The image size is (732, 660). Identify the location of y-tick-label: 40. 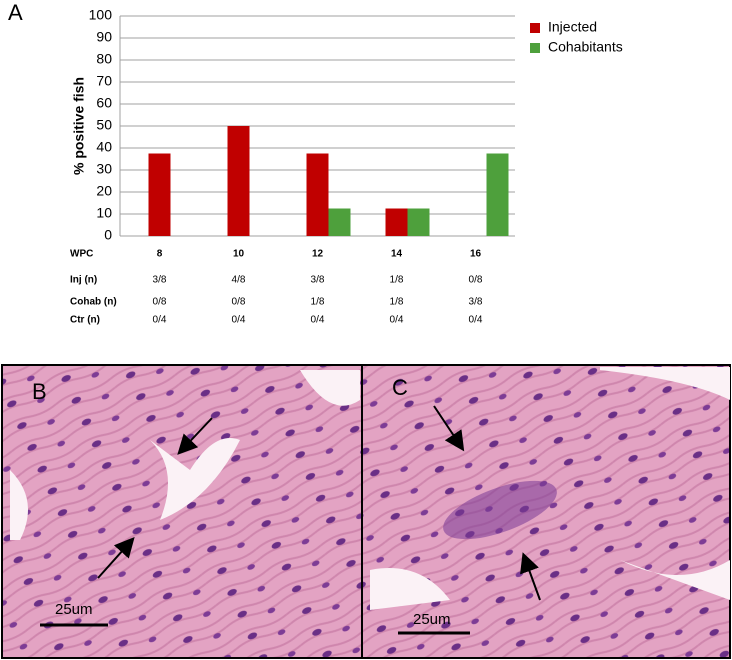
(104, 147).